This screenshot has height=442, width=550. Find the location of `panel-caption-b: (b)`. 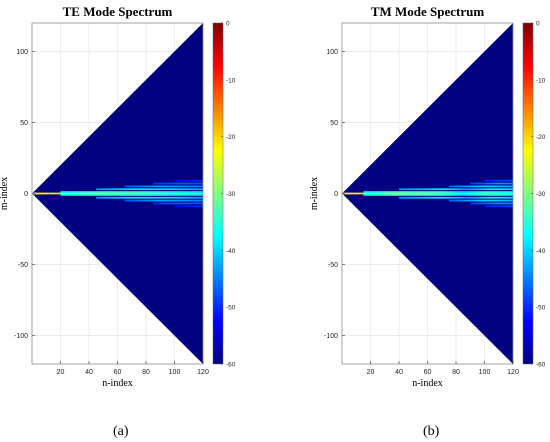

panel-caption-b: (b) is located at coordinates (431, 431).